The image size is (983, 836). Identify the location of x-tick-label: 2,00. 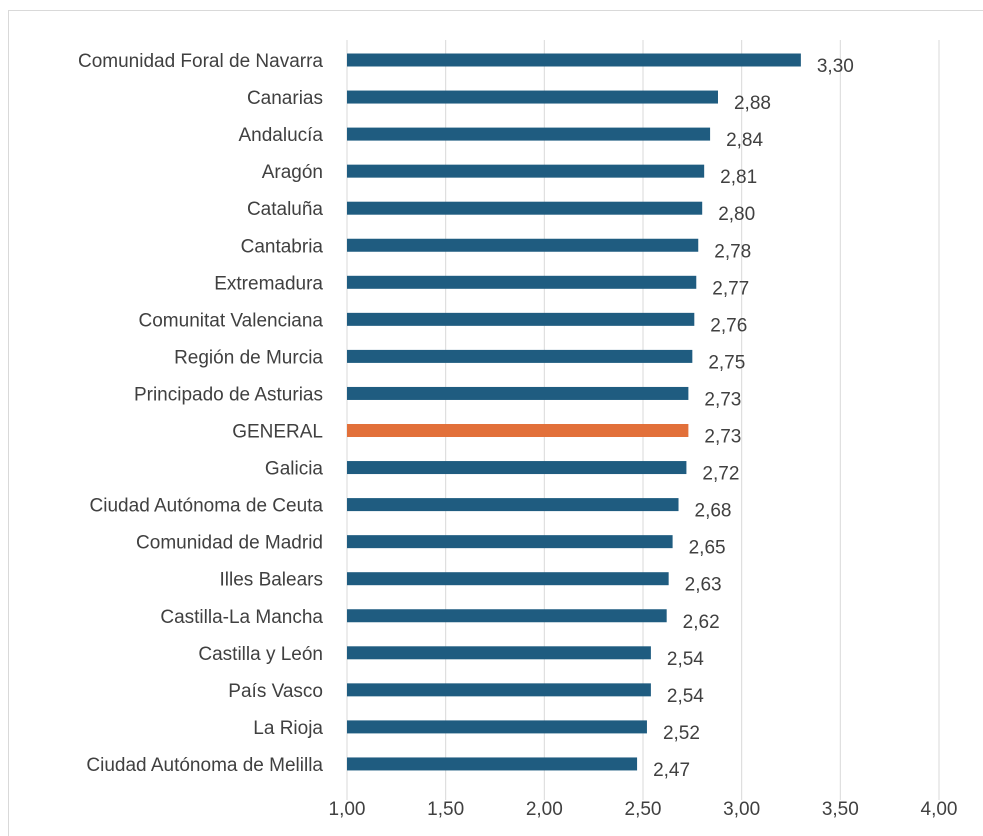
(544, 809).